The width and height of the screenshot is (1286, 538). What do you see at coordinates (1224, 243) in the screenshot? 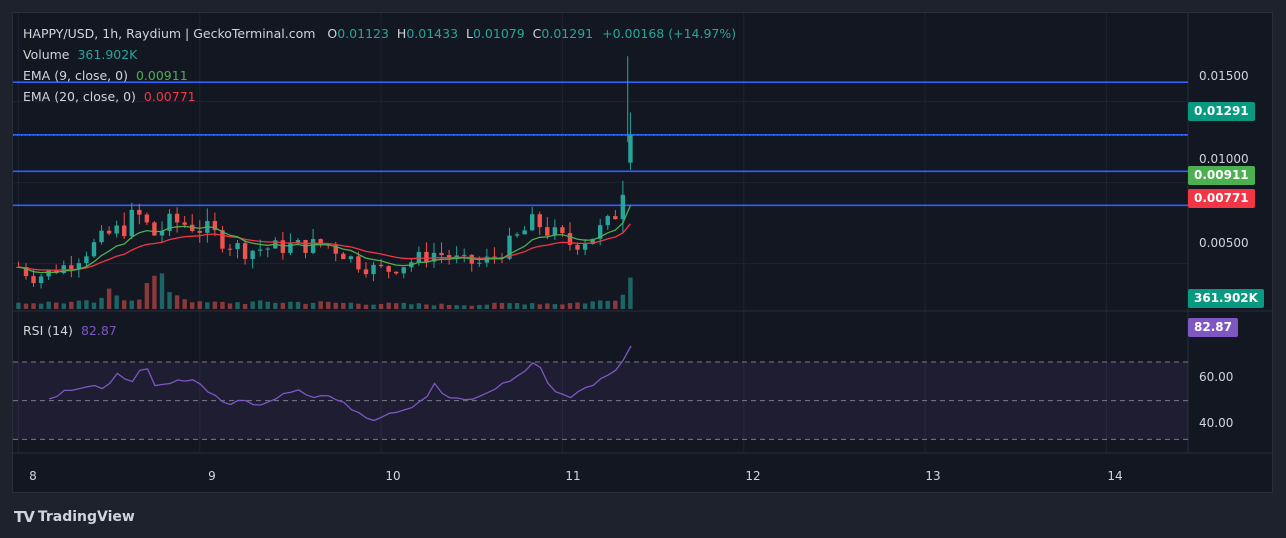
I see `price-tick-label: 0.00500` at bounding box center [1224, 243].